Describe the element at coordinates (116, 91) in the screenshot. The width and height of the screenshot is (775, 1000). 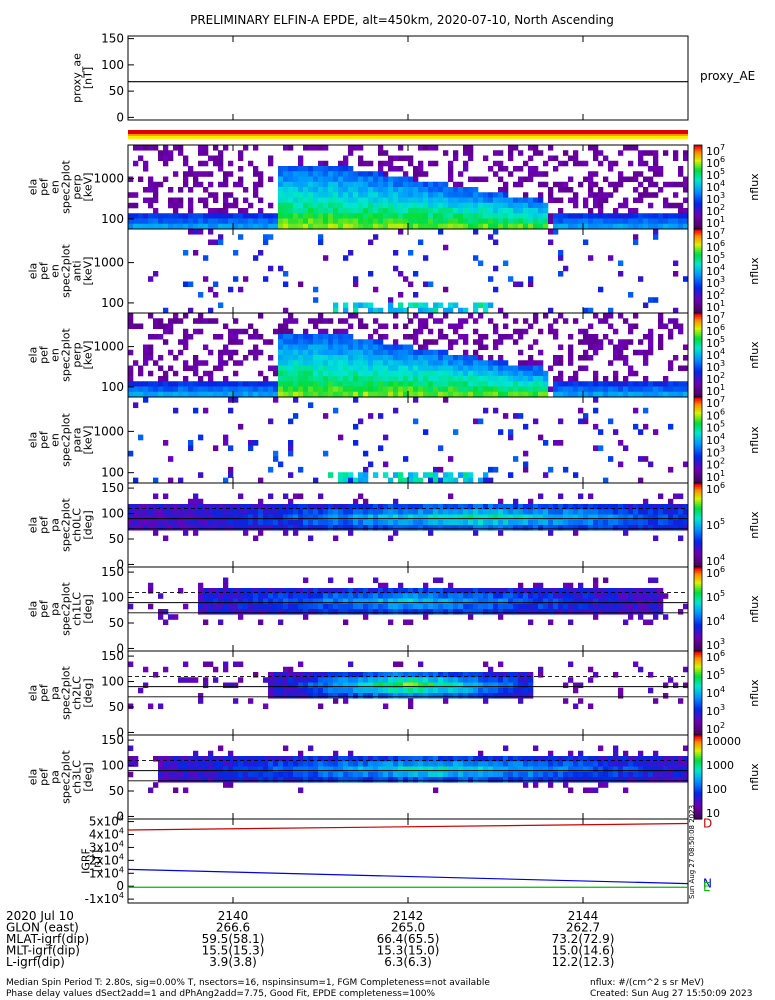
I see `y-tick-label-proxy-ae: 50` at that location.